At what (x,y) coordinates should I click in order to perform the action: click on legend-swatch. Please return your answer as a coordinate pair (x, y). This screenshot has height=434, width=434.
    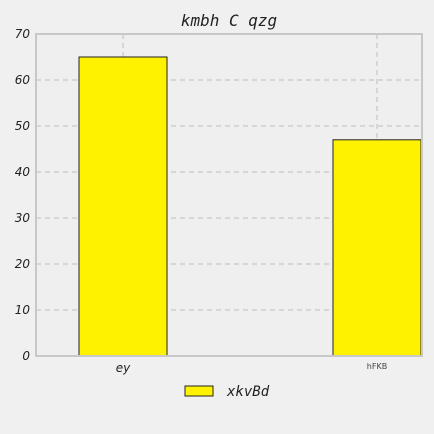
    Looking at the image, I should click on (199, 391).